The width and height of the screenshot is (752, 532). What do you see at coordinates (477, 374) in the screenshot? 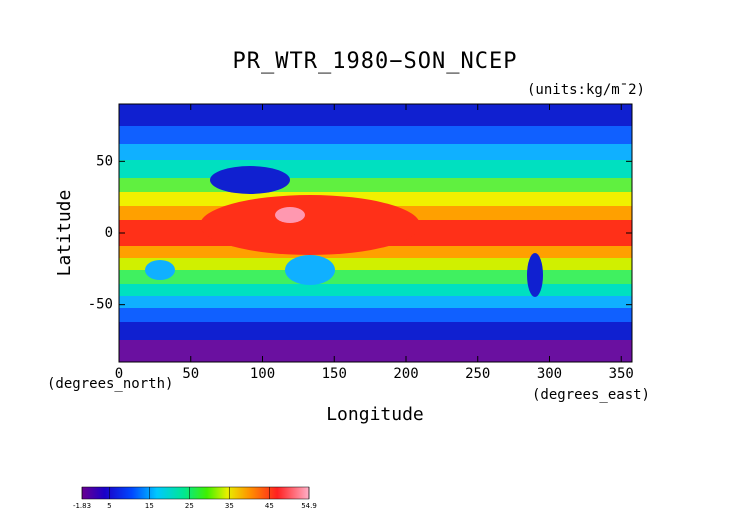
I see `x-tick-label: 250` at bounding box center [477, 374].